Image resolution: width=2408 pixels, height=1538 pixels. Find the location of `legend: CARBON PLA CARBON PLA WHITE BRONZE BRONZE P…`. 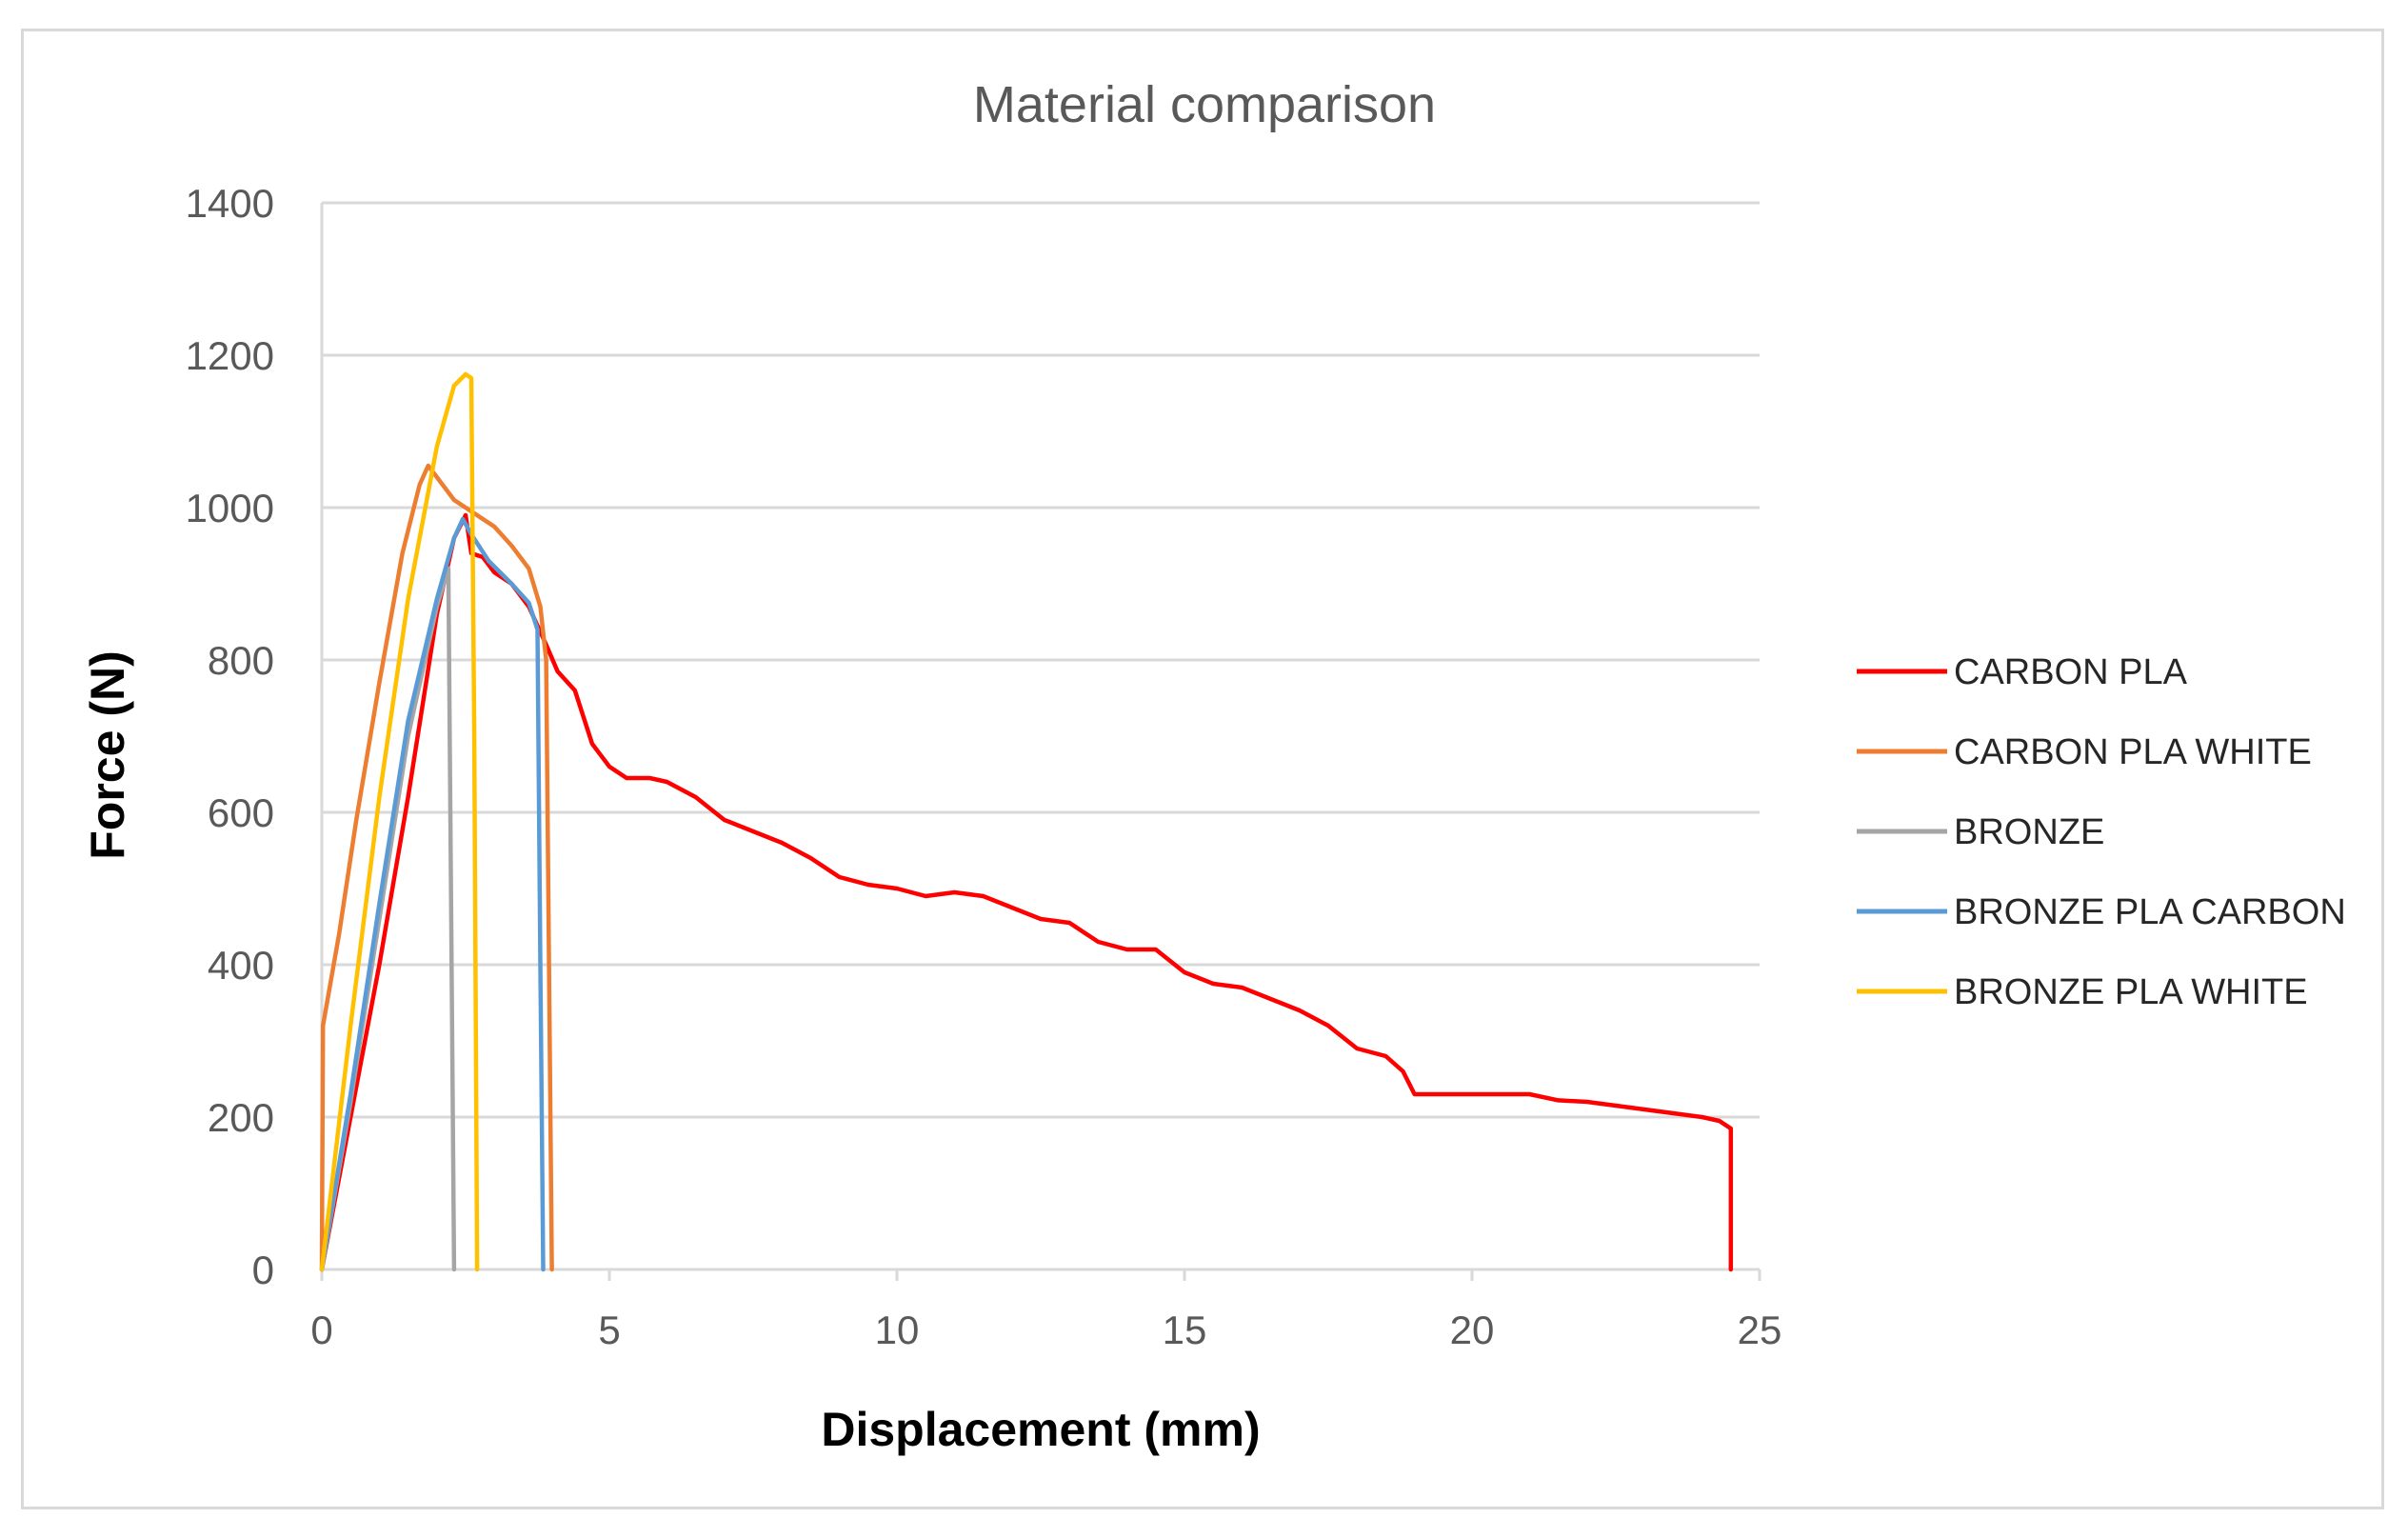

legend: CARBON PLA CARBON PLA WHITE BRONZE BRONZE P… is located at coordinates (2101, 832).